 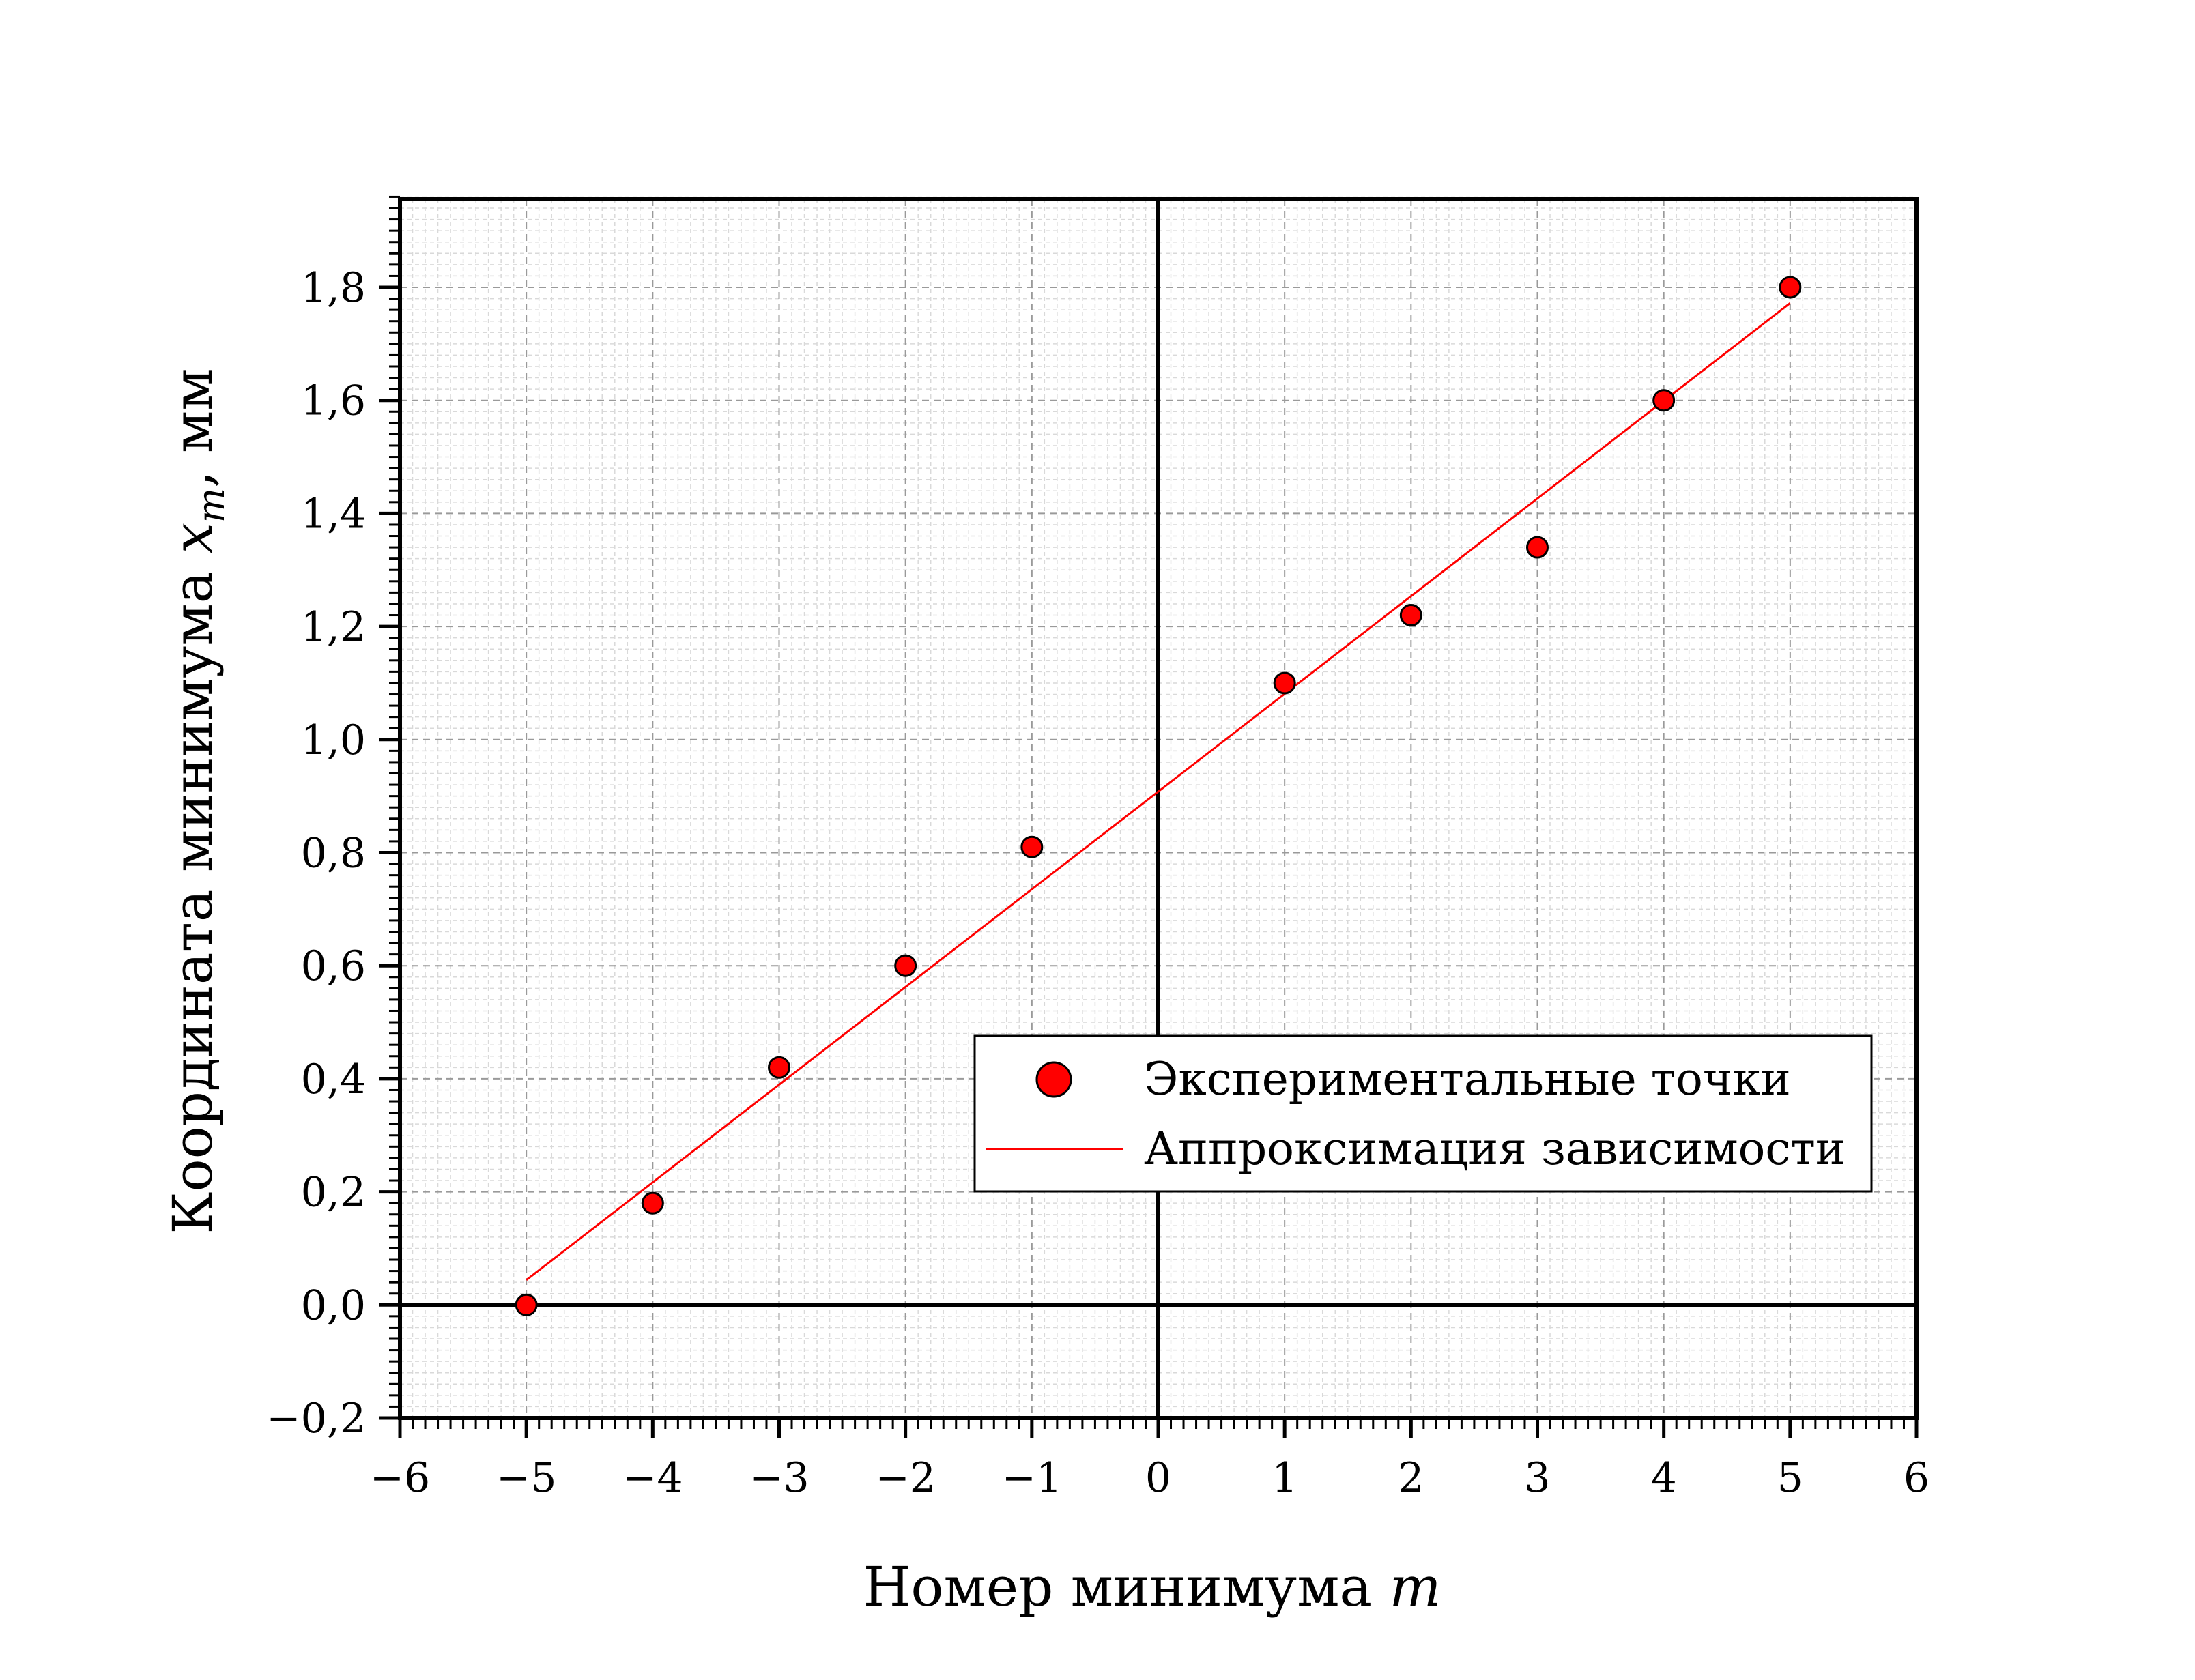 What do you see at coordinates (333, 966) in the screenshot?
I see `y-tick-label: 0,6` at bounding box center [333, 966].